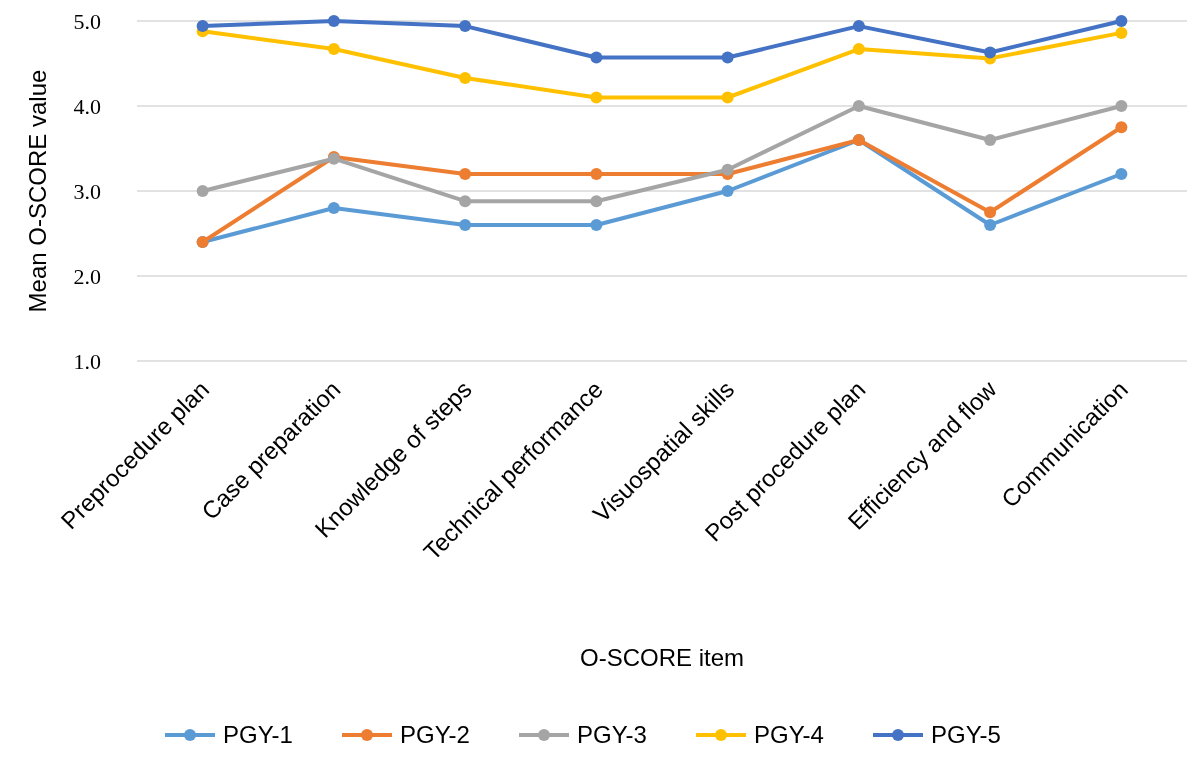 The image size is (1195, 761). What do you see at coordinates (612, 735) in the screenshot?
I see `legend-label: PGY-3` at bounding box center [612, 735].